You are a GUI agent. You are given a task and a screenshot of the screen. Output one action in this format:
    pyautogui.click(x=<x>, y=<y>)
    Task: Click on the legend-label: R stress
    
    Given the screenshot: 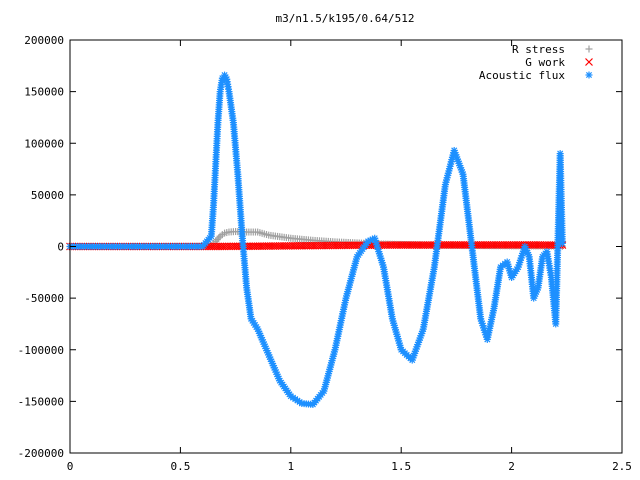 What is the action you would take?
    pyautogui.click(x=538, y=49)
    